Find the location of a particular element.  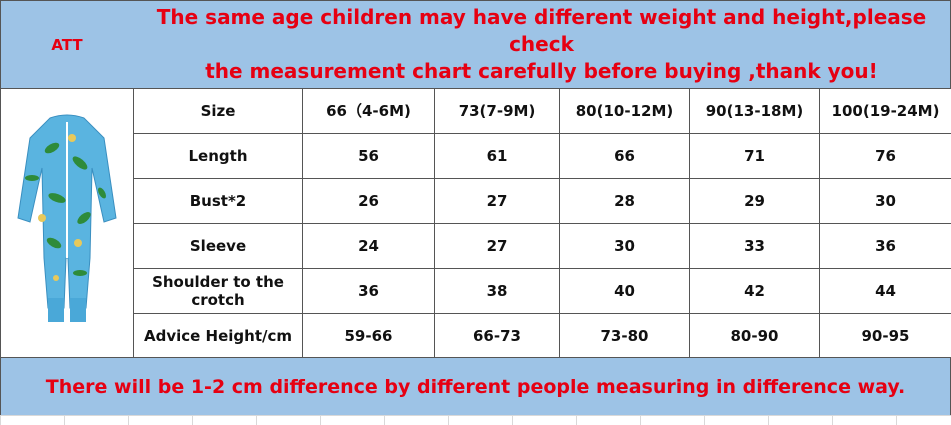

row-label: Size is located at coordinates (218, 111).